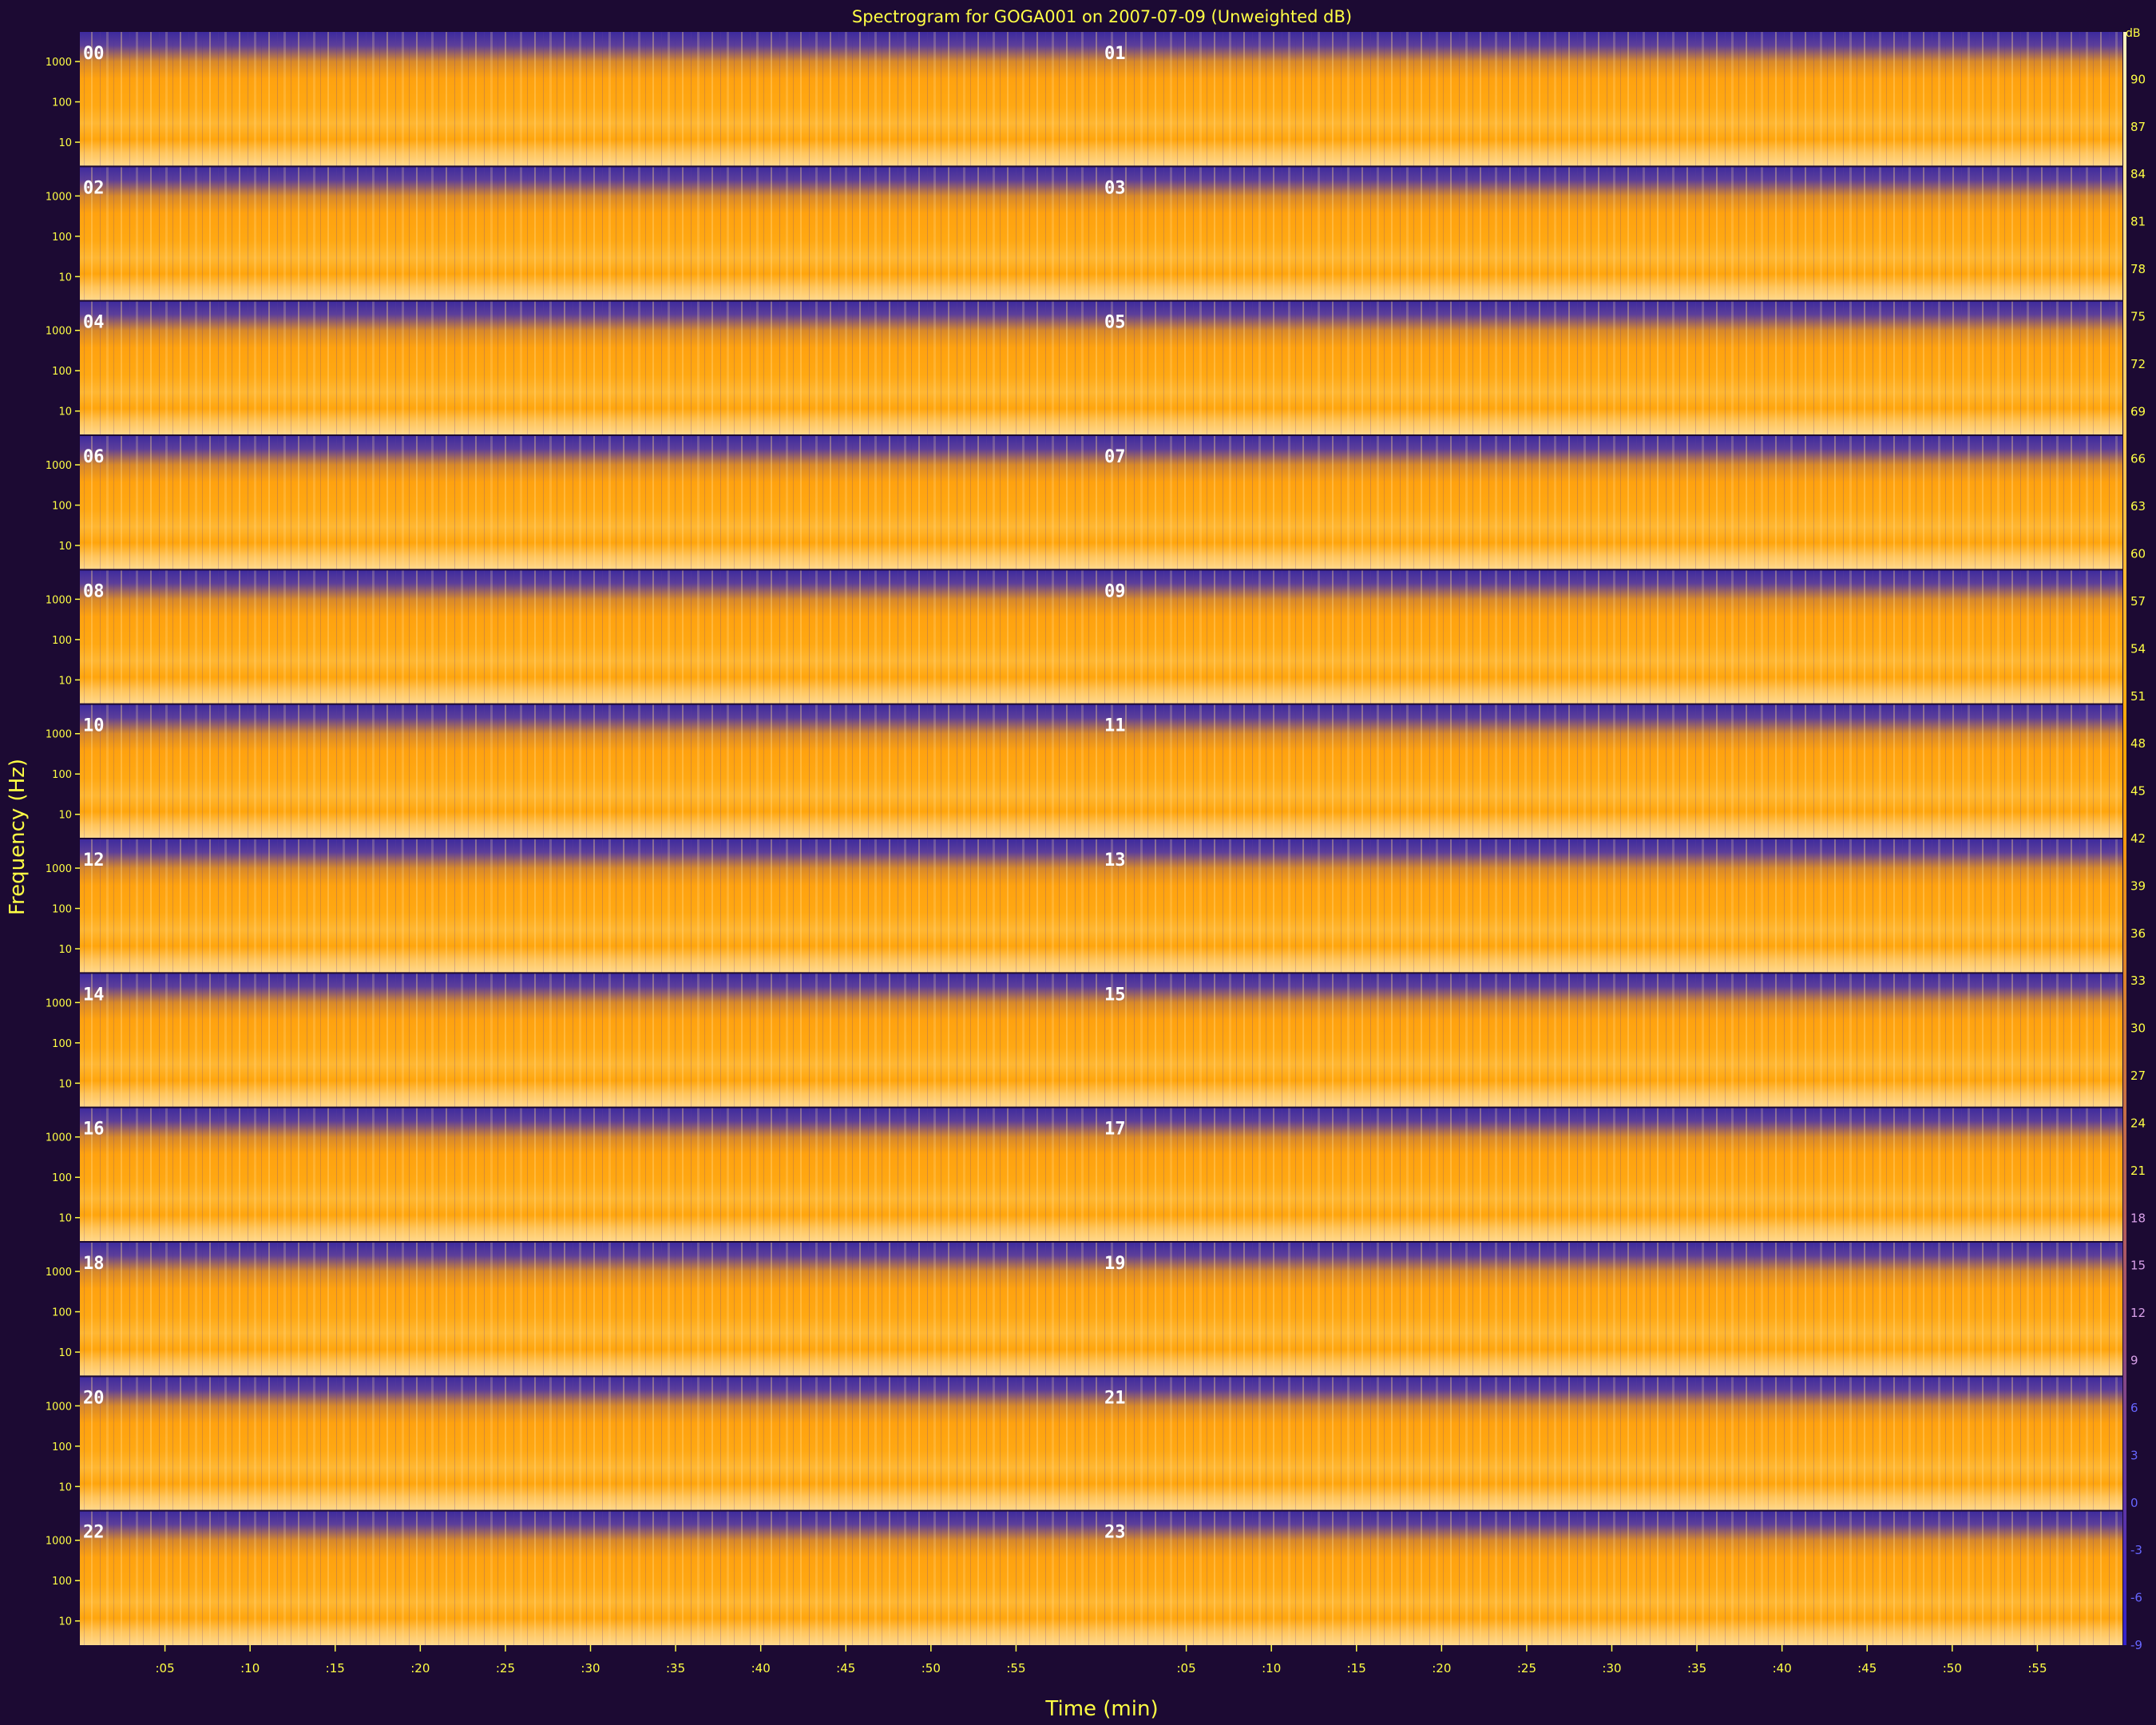  What do you see at coordinates (94, 457) in the screenshot?
I see `panel-hour-label: 06` at bounding box center [94, 457].